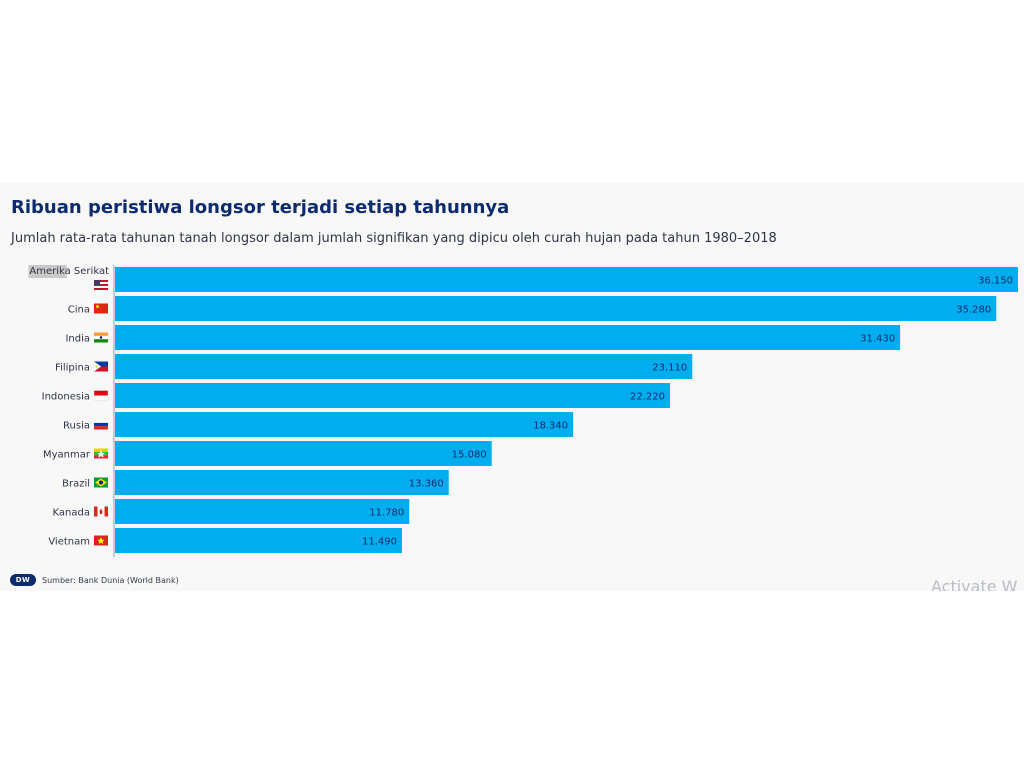  I want to click on bar-myanmar, so click(303, 453).